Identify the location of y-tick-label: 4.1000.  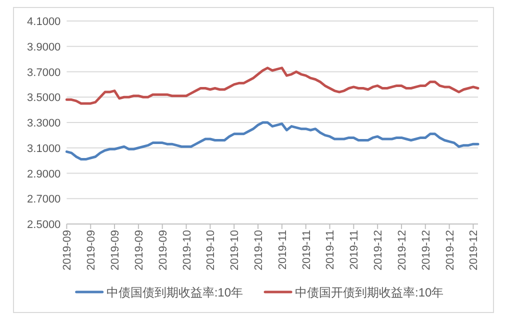
(44, 22).